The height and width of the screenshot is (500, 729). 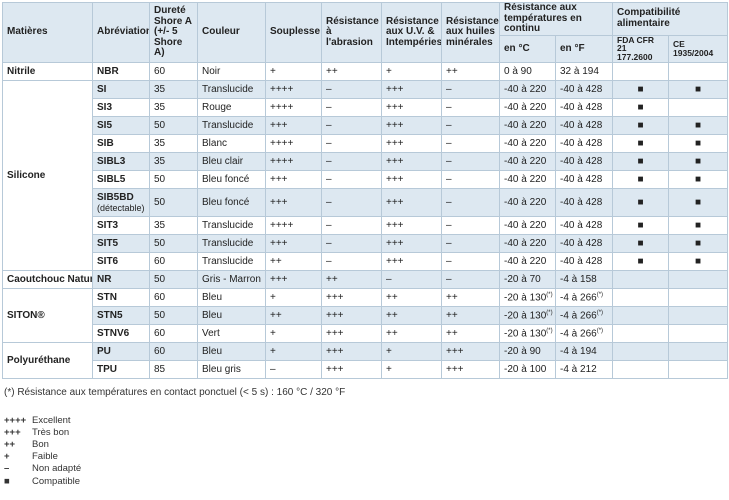 What do you see at coordinates (121, 207) in the screenshot?
I see `abbreviation-note: (détectable)` at bounding box center [121, 207].